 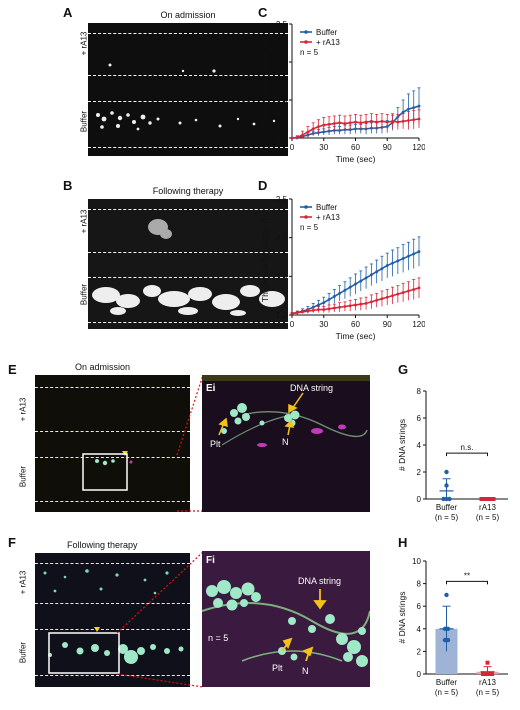 What do you see at coordinates (292, 324) in the screenshot?
I see `x-tick-label: 0` at bounding box center [292, 324].